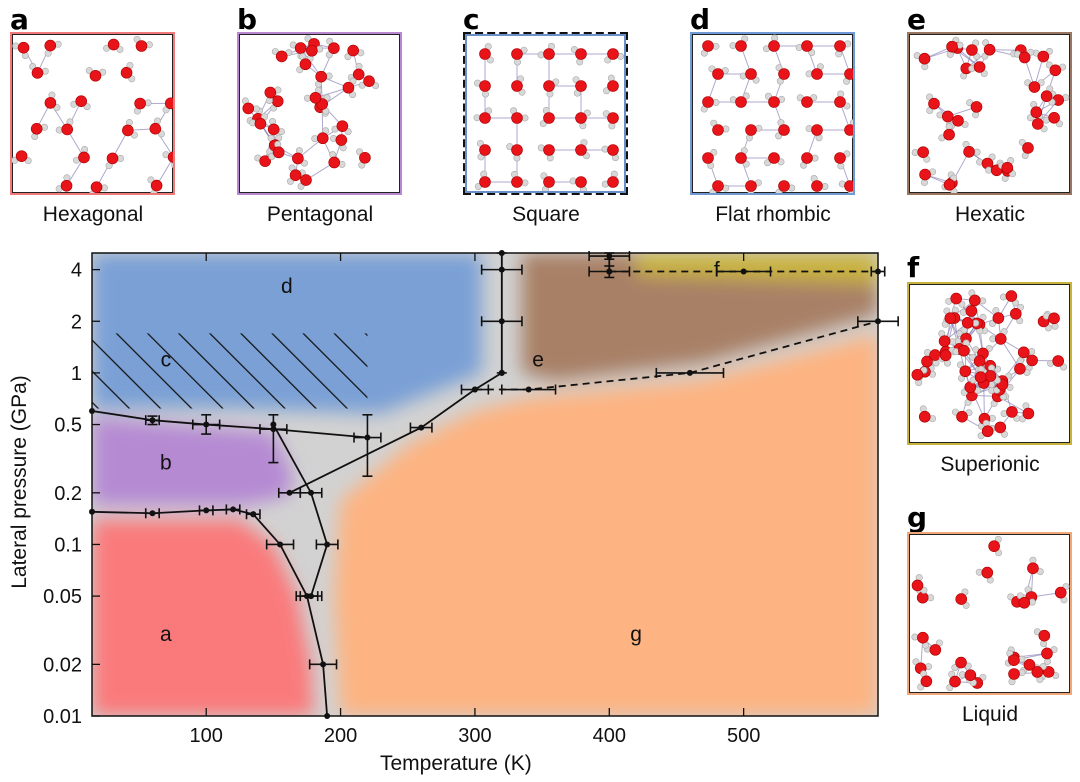 The image size is (1080, 782). Describe the element at coordinates (62, 597) in the screenshot. I see `y-tick-label: 0.05` at that location.